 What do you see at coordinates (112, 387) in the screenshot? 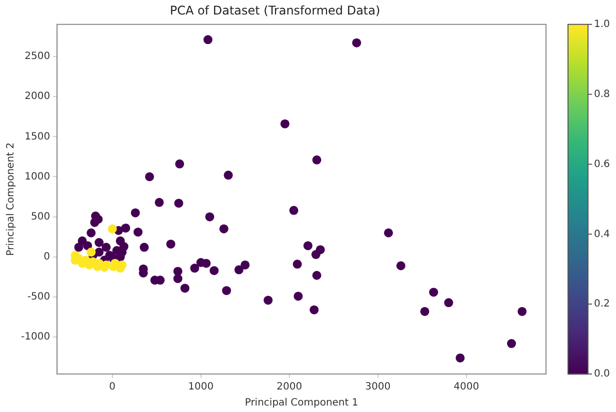
I see `x-tick-label: 0` at bounding box center [112, 387].